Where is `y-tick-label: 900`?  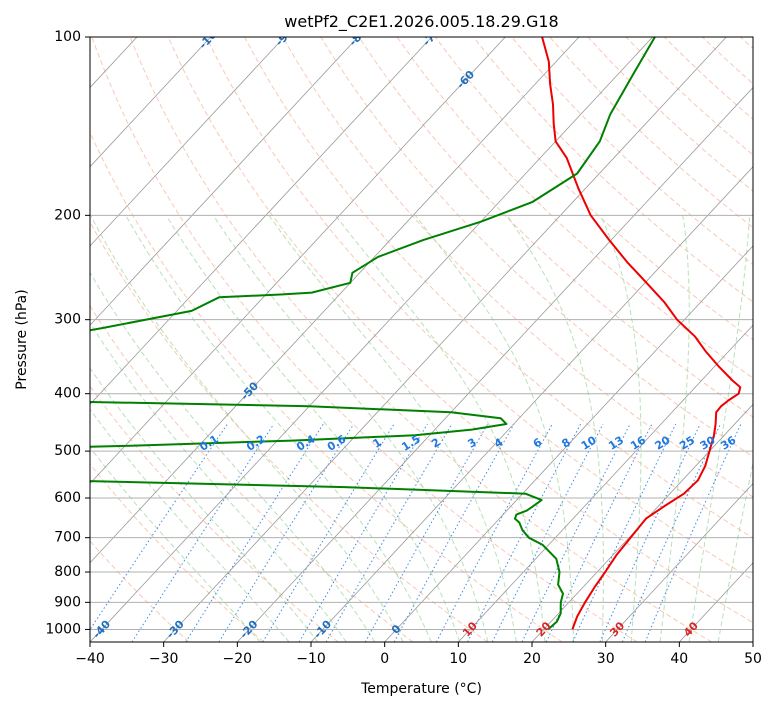 y-tick-label: 900 is located at coordinates (67, 602).